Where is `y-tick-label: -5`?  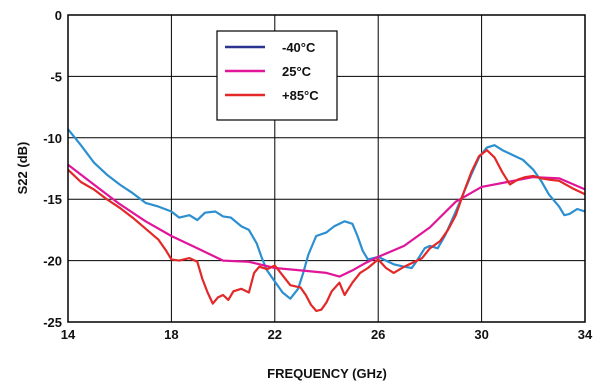 y-tick-label: -5 is located at coordinates (56, 76).